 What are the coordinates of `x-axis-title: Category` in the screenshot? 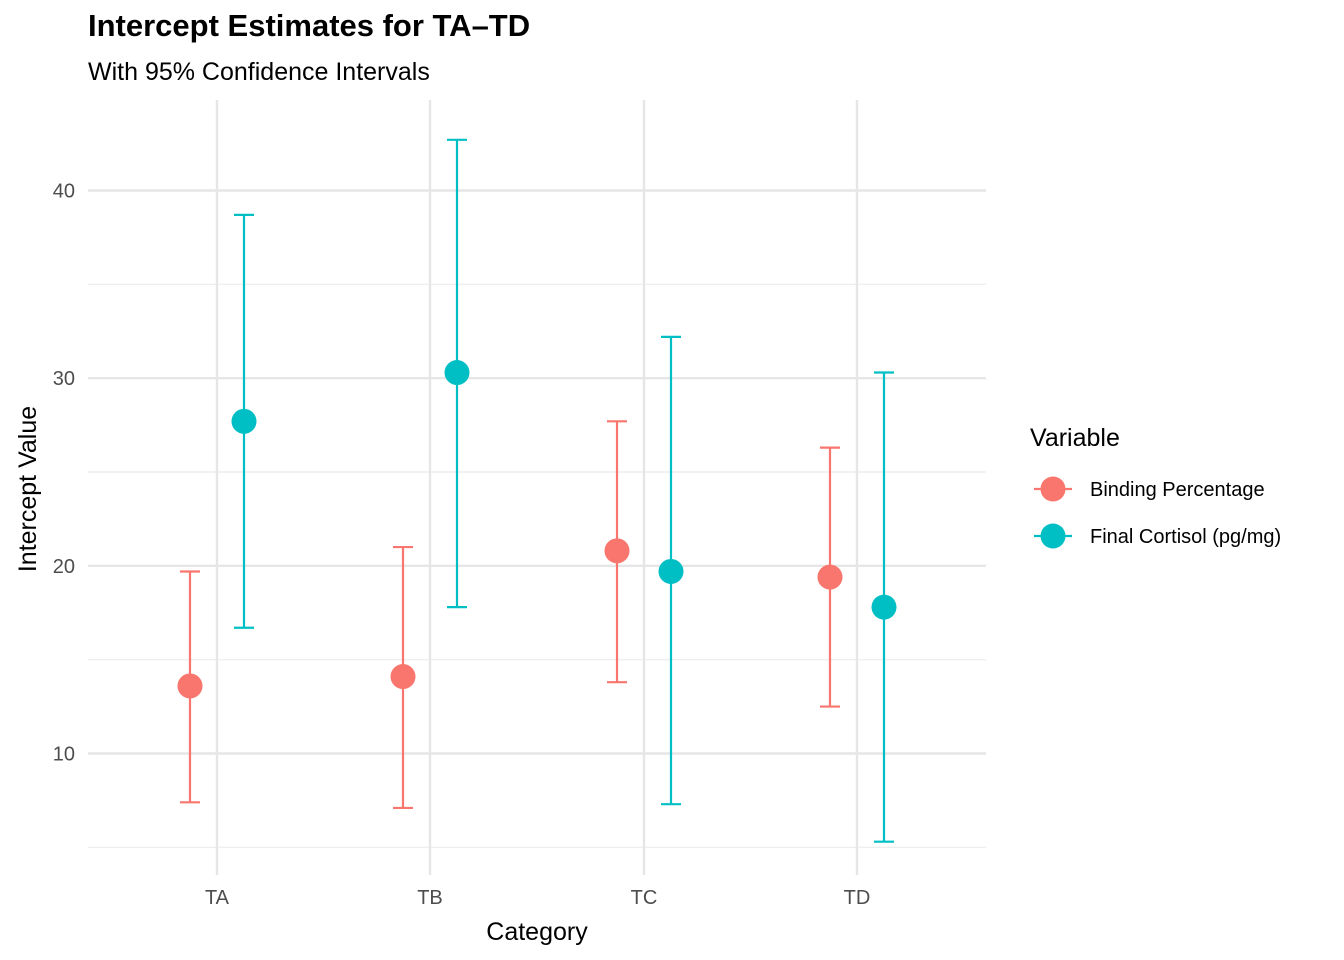 It's located at (537, 932).